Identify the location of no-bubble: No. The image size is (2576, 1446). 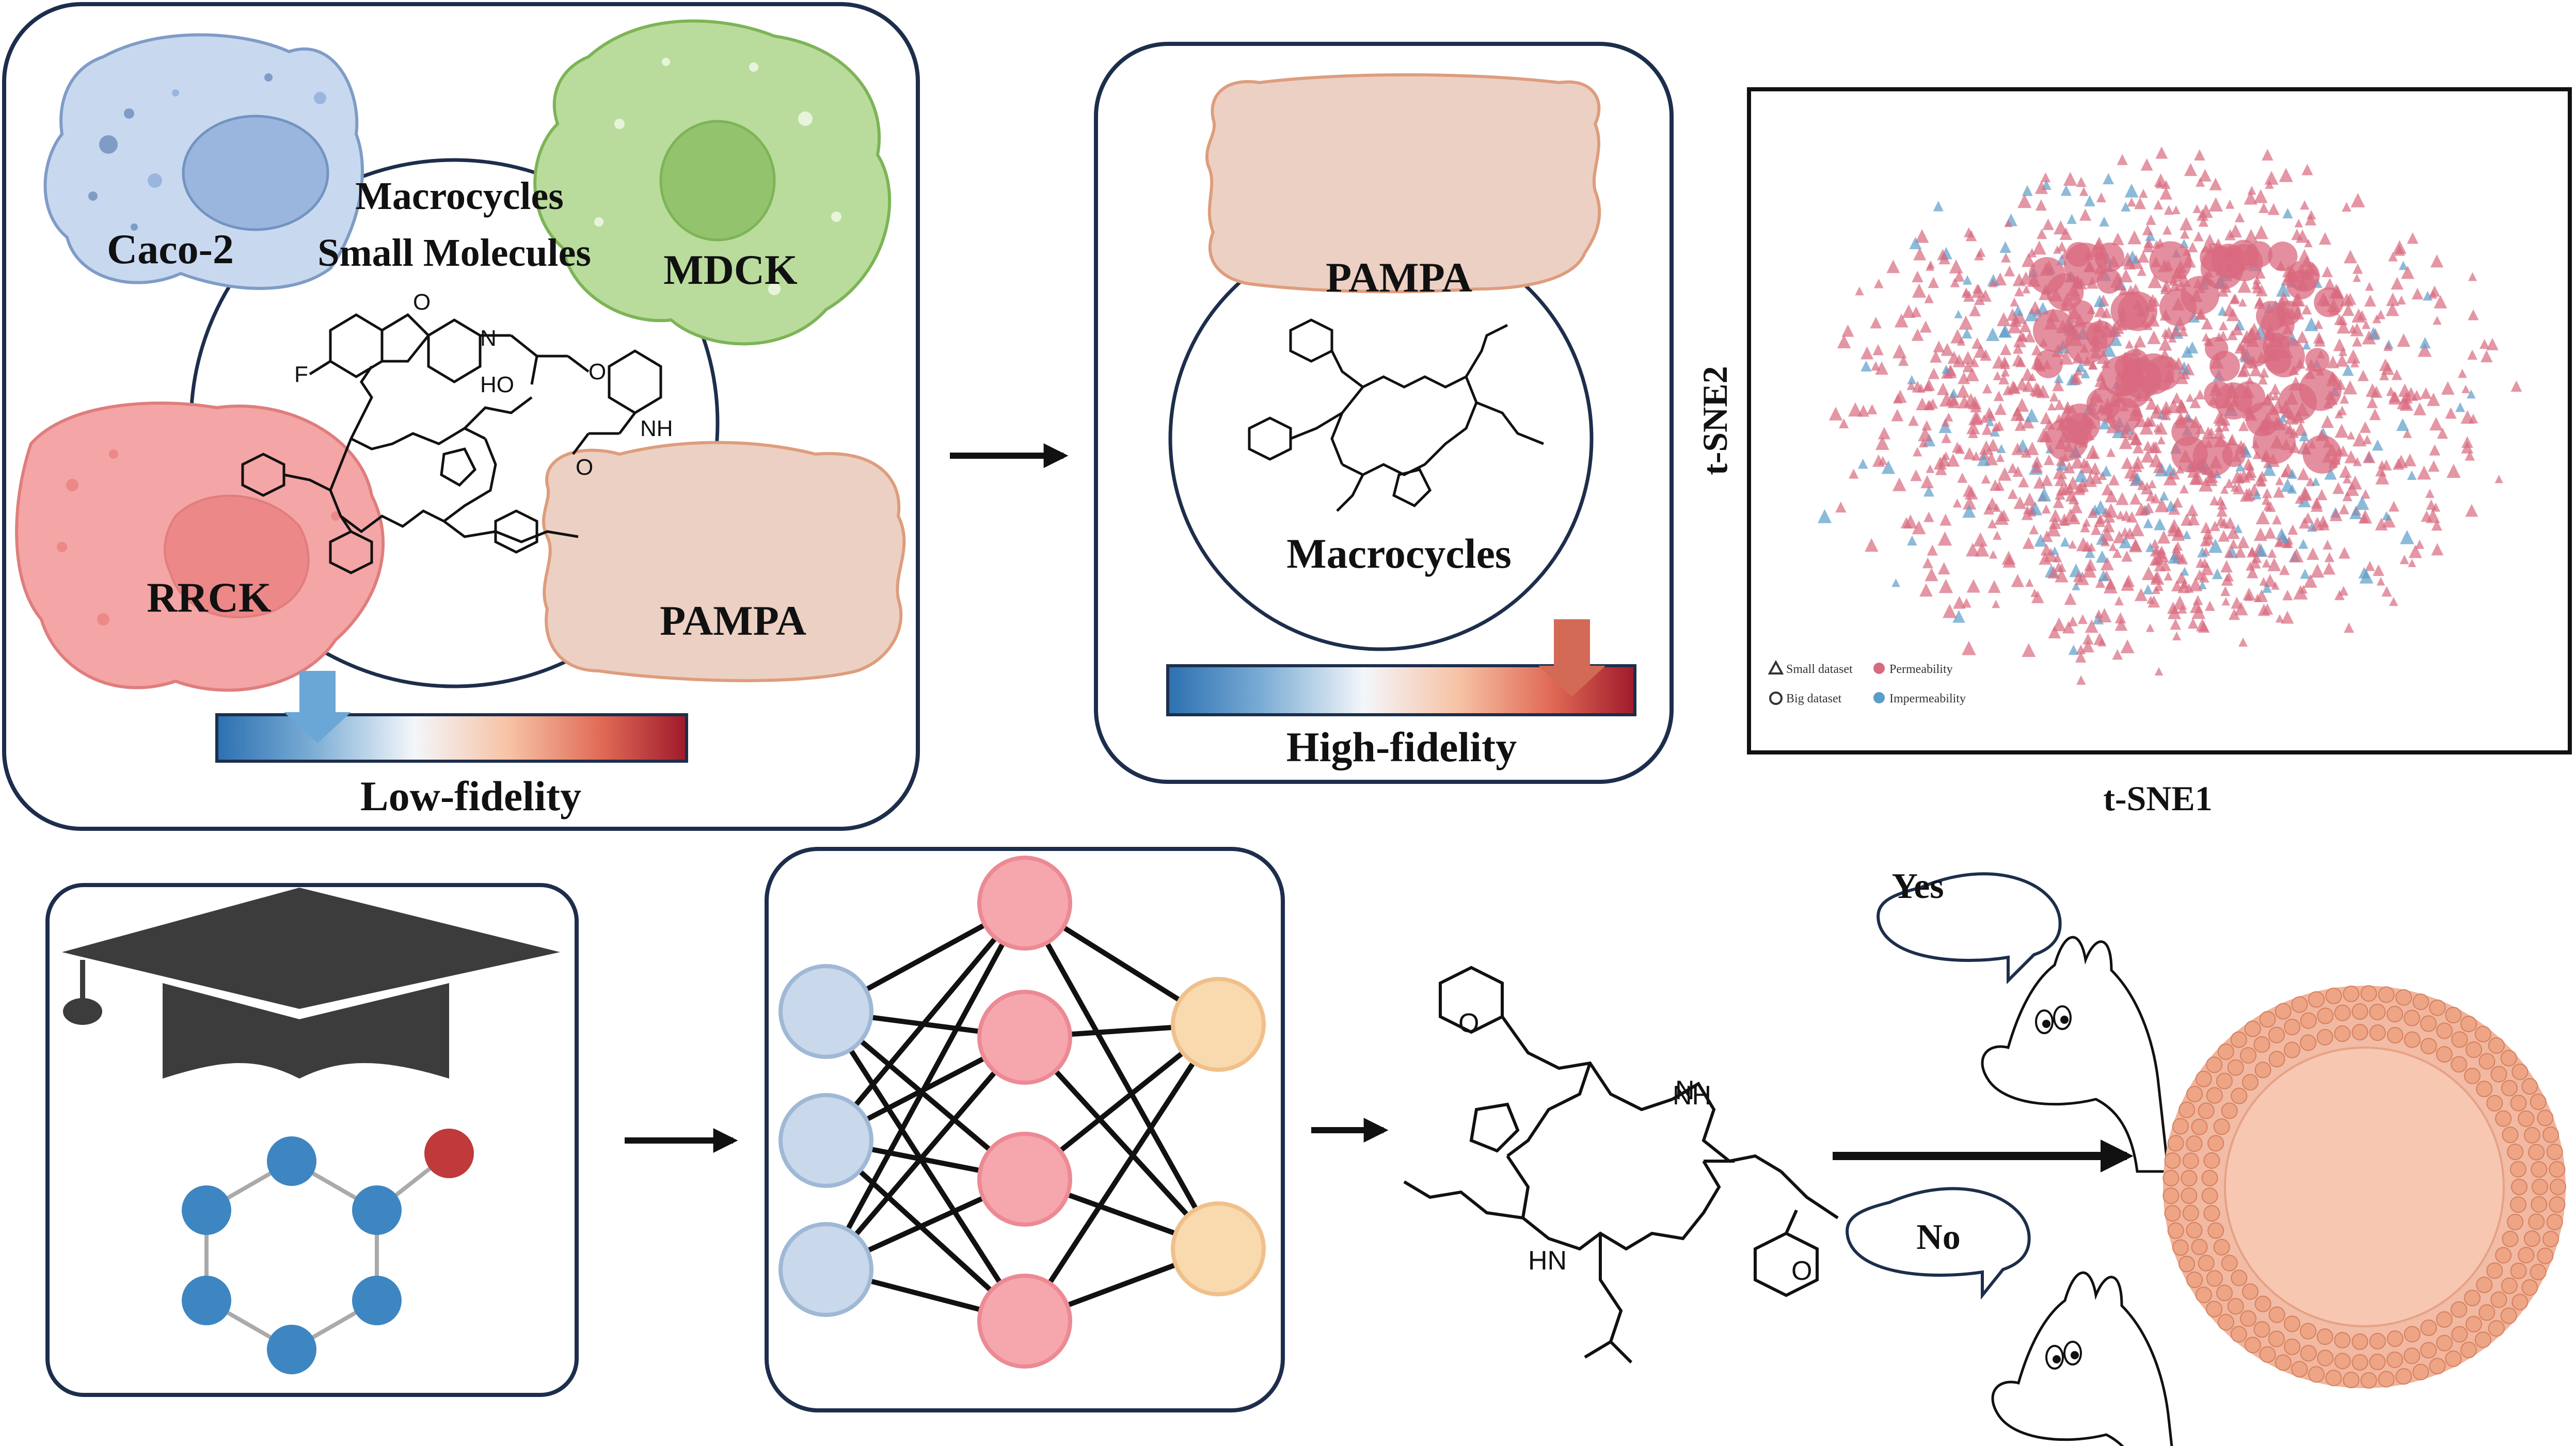
(1938, 1243).